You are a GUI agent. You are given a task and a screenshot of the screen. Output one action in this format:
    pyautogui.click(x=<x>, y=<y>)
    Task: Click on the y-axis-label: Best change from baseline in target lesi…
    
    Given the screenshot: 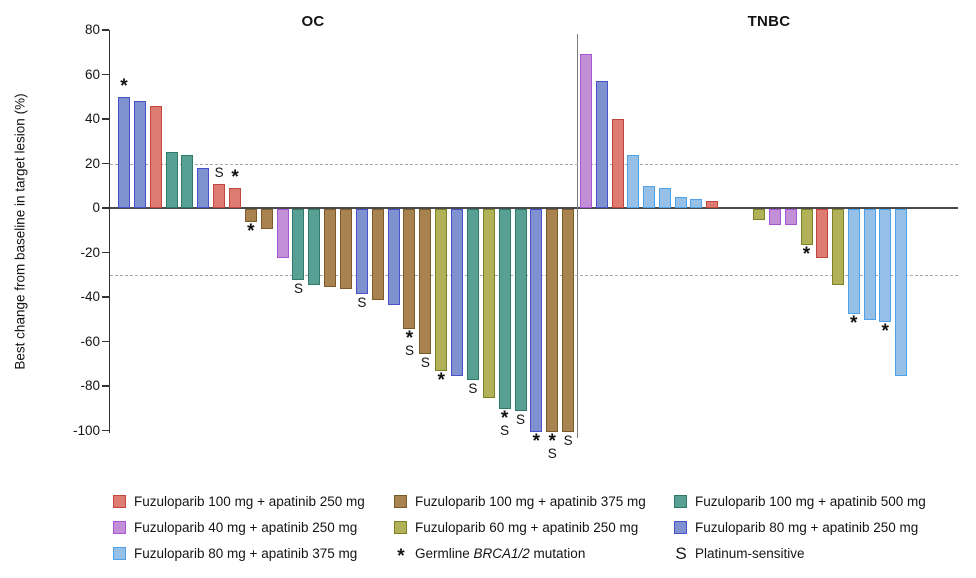 What is the action you would take?
    pyautogui.click(x=20, y=231)
    